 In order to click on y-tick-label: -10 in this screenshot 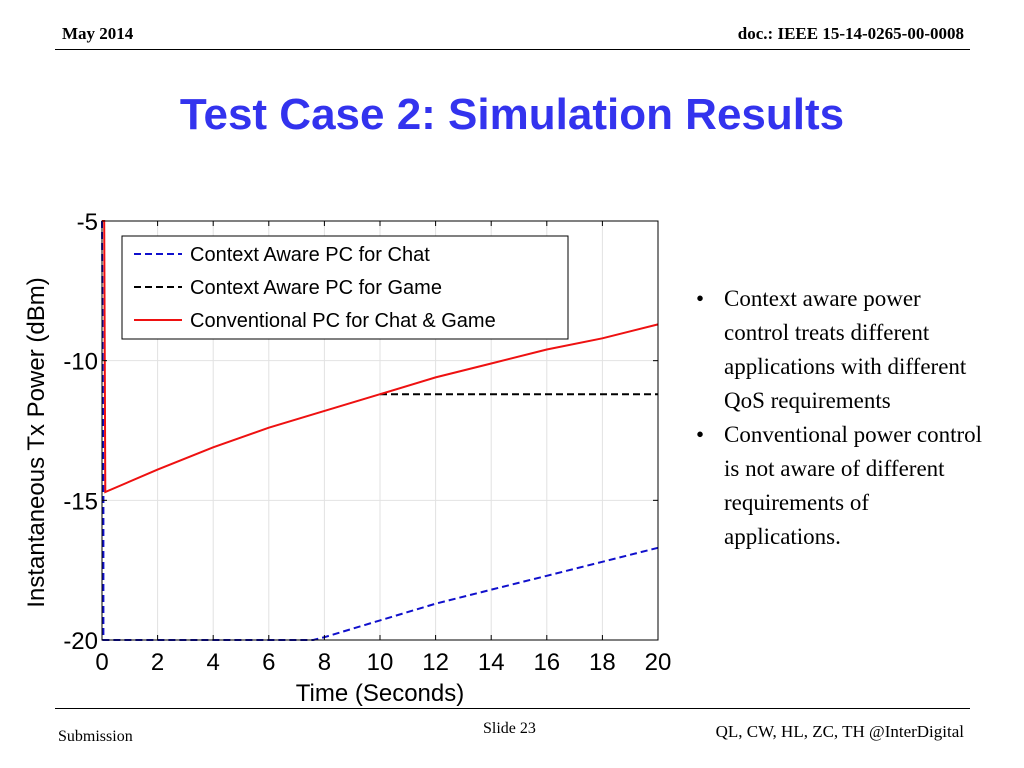, I will do `click(80, 362)`.